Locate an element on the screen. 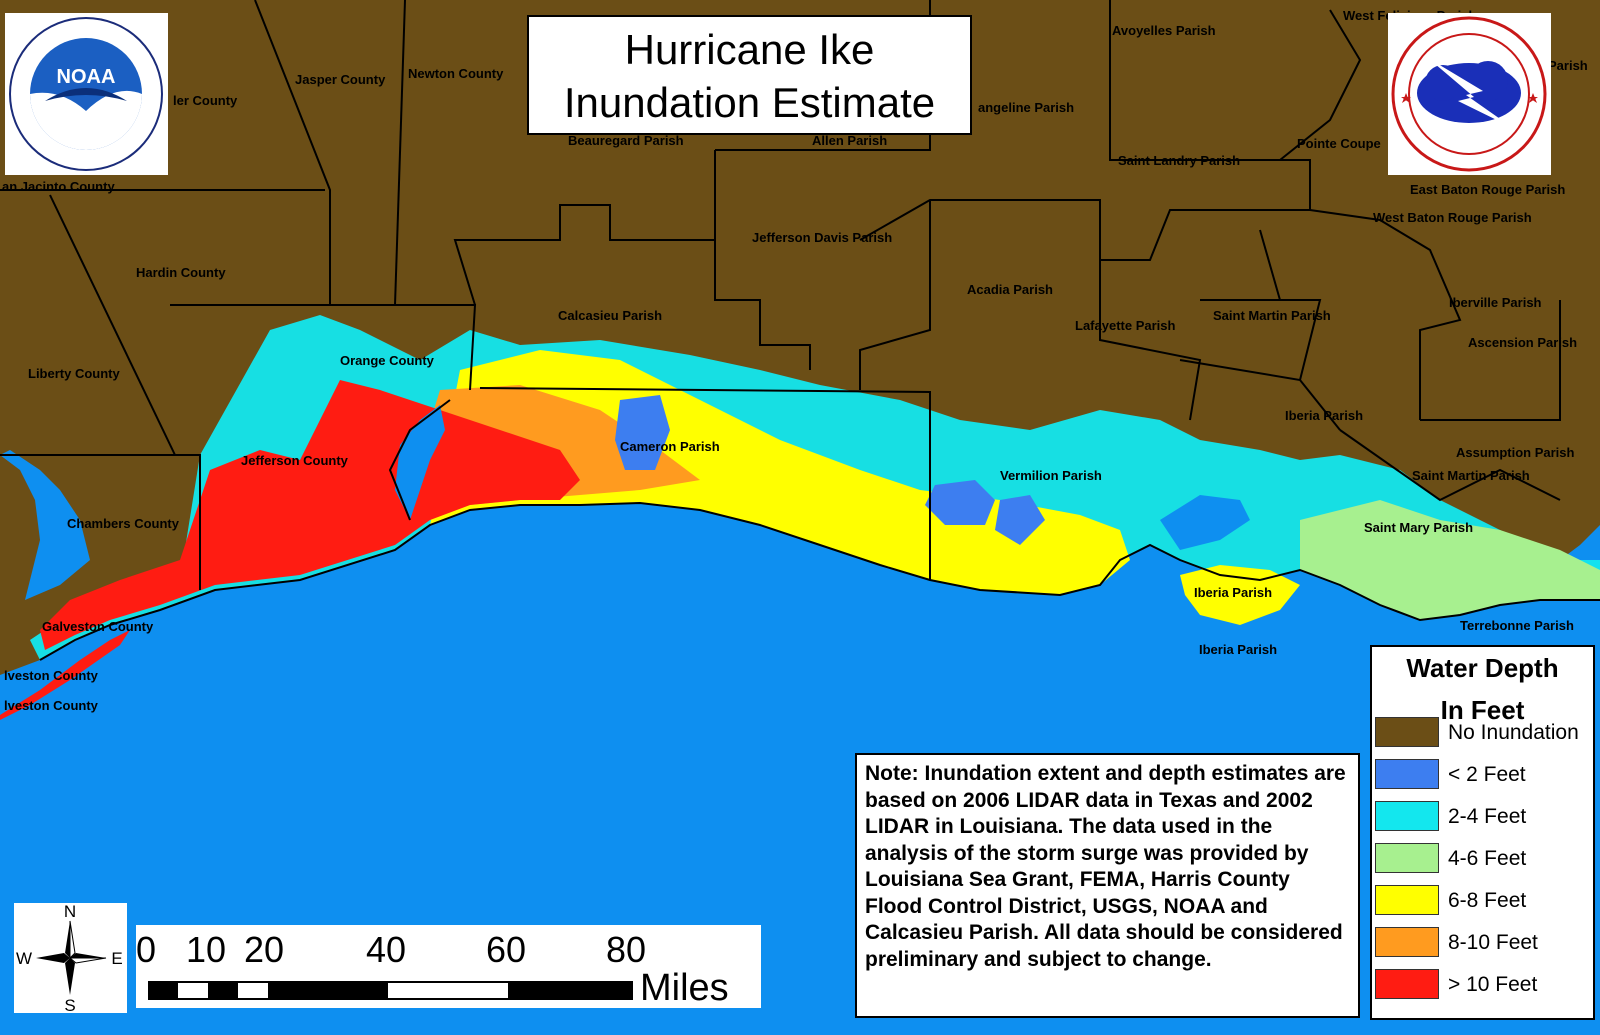 This screenshot has width=1600, height=1035. white-lake is located at coordinates (960, 502).